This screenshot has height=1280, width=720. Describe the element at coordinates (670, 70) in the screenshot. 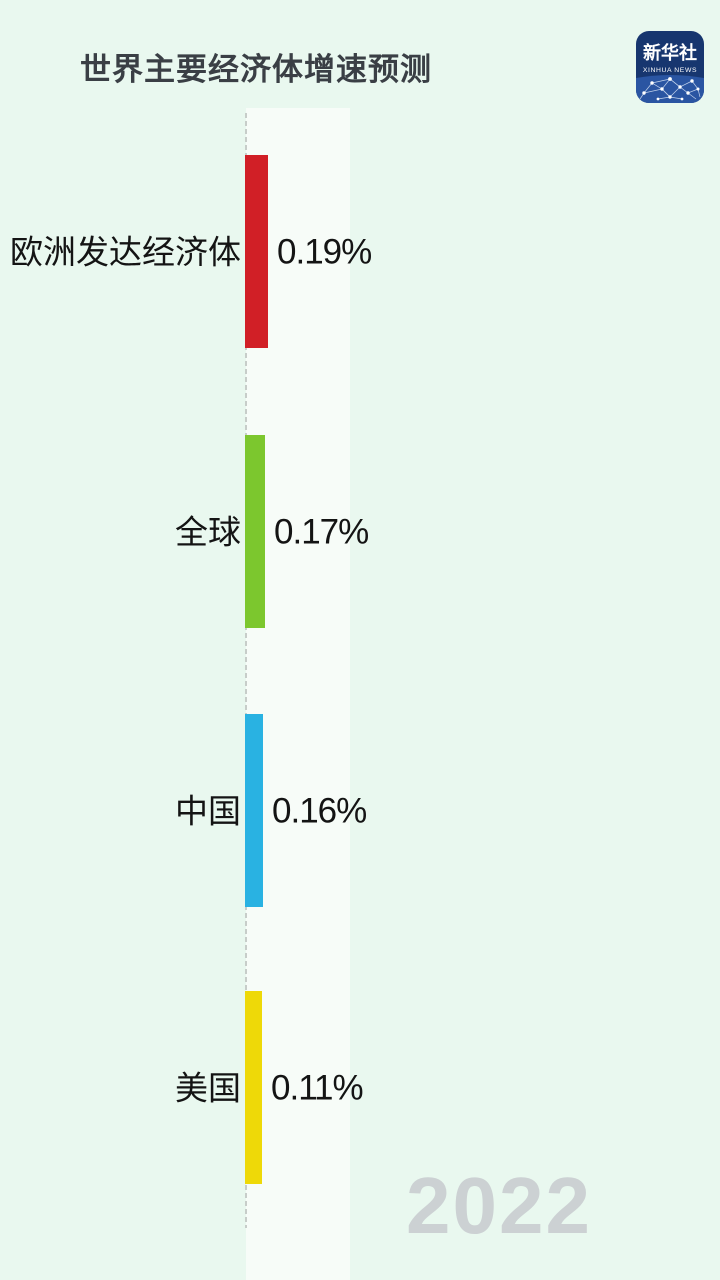

I see `logo-en-text: XINHUA NEWS` at that location.